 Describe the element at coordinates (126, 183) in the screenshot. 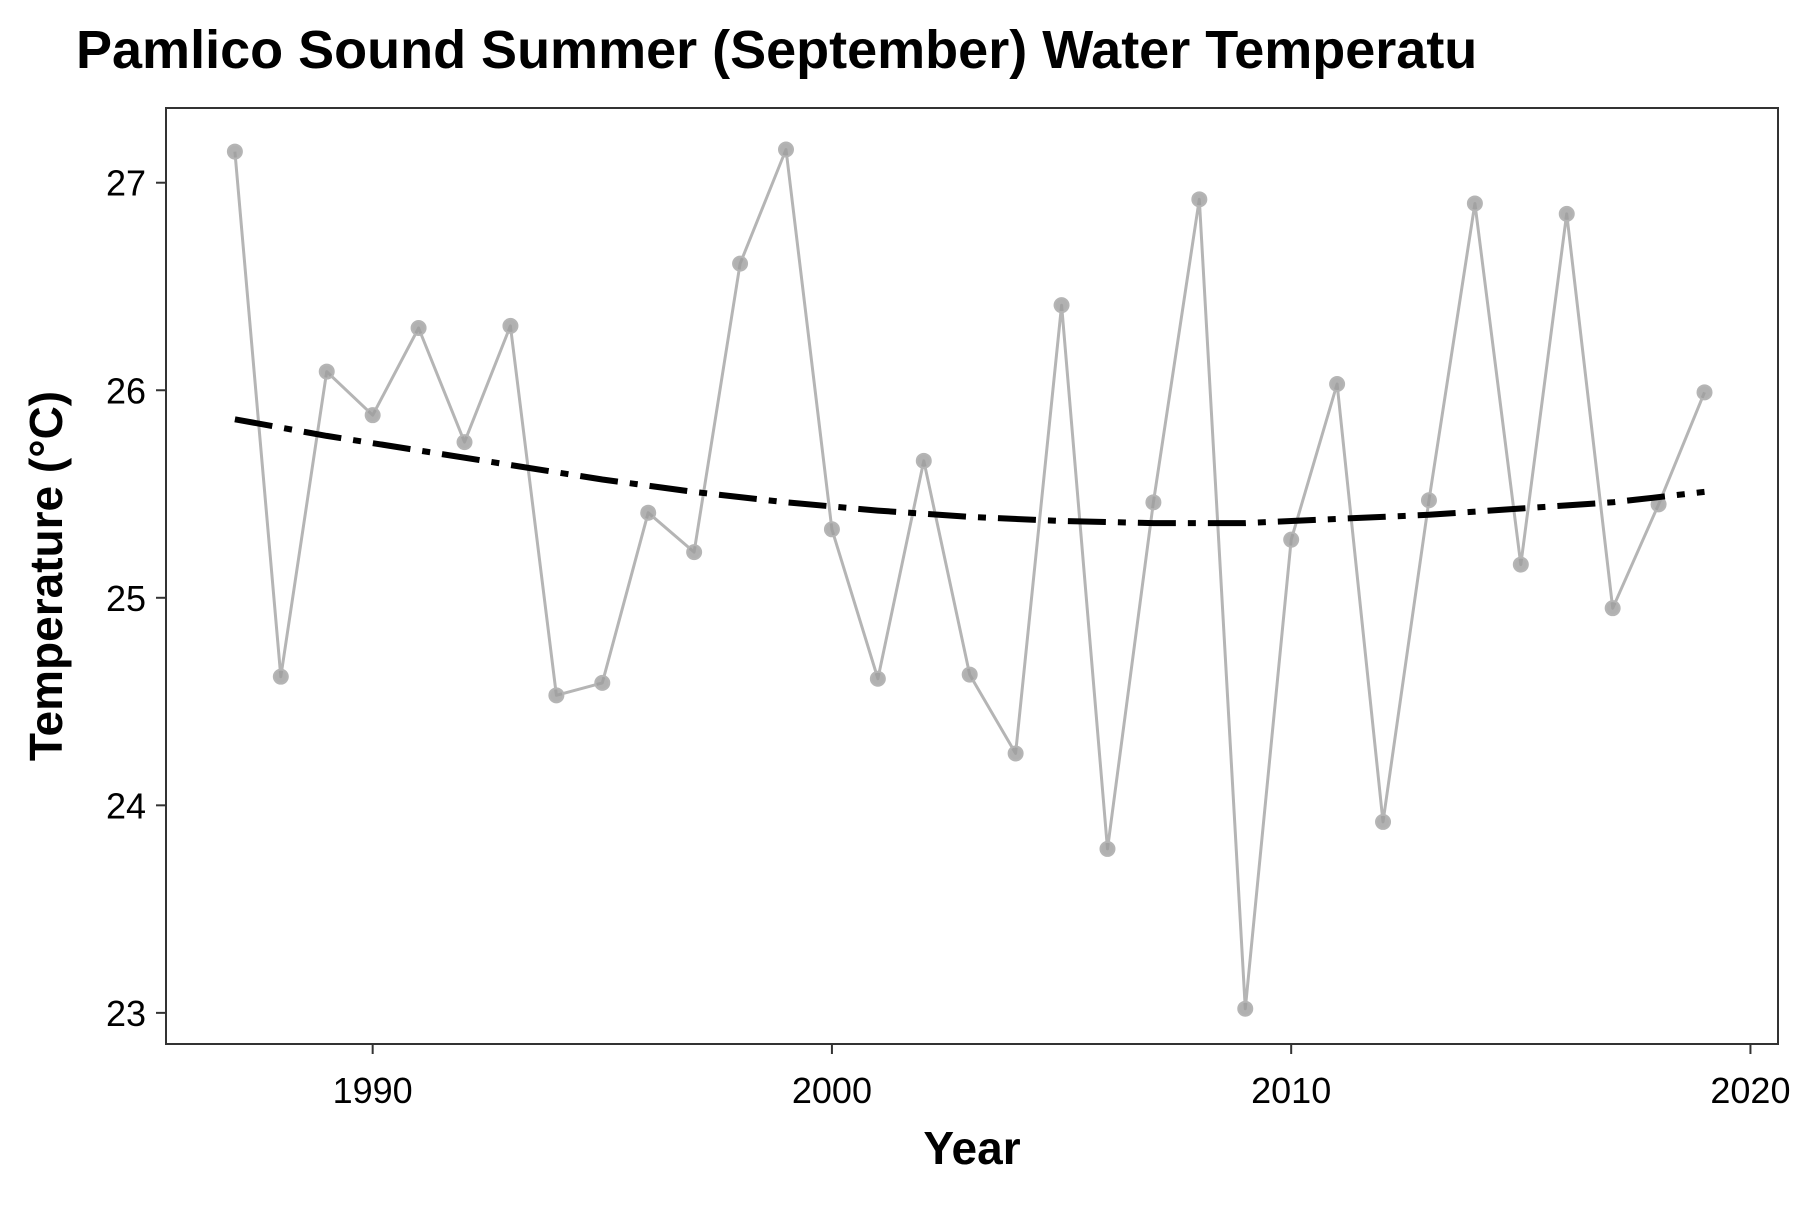

I see `y-tick-label: 27` at that location.